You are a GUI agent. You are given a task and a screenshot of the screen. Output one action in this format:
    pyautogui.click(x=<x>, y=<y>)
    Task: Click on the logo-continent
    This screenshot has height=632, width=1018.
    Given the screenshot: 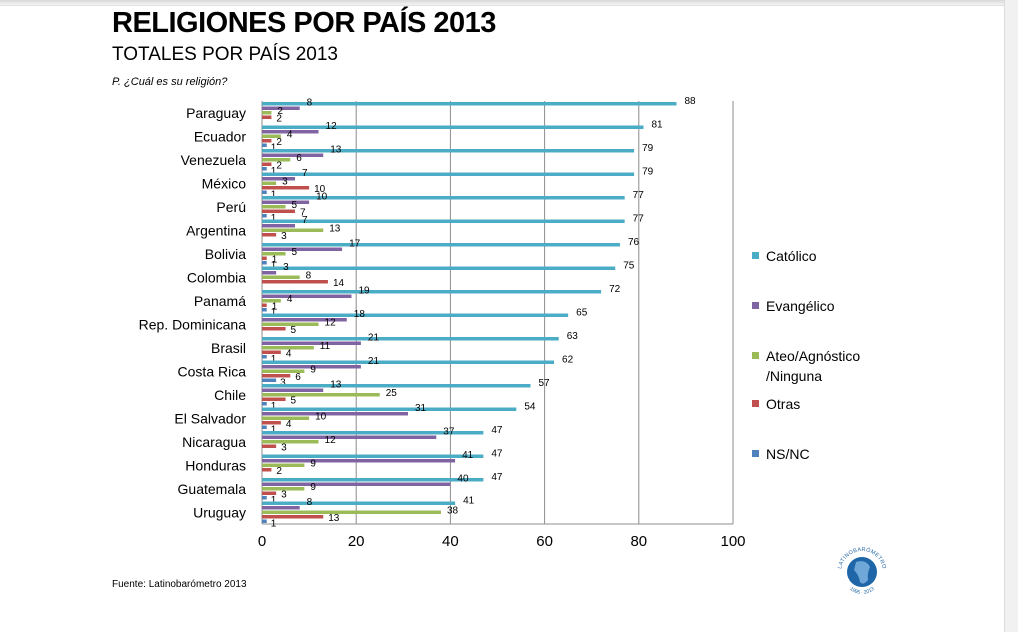 What is the action you would take?
    pyautogui.click(x=862, y=572)
    